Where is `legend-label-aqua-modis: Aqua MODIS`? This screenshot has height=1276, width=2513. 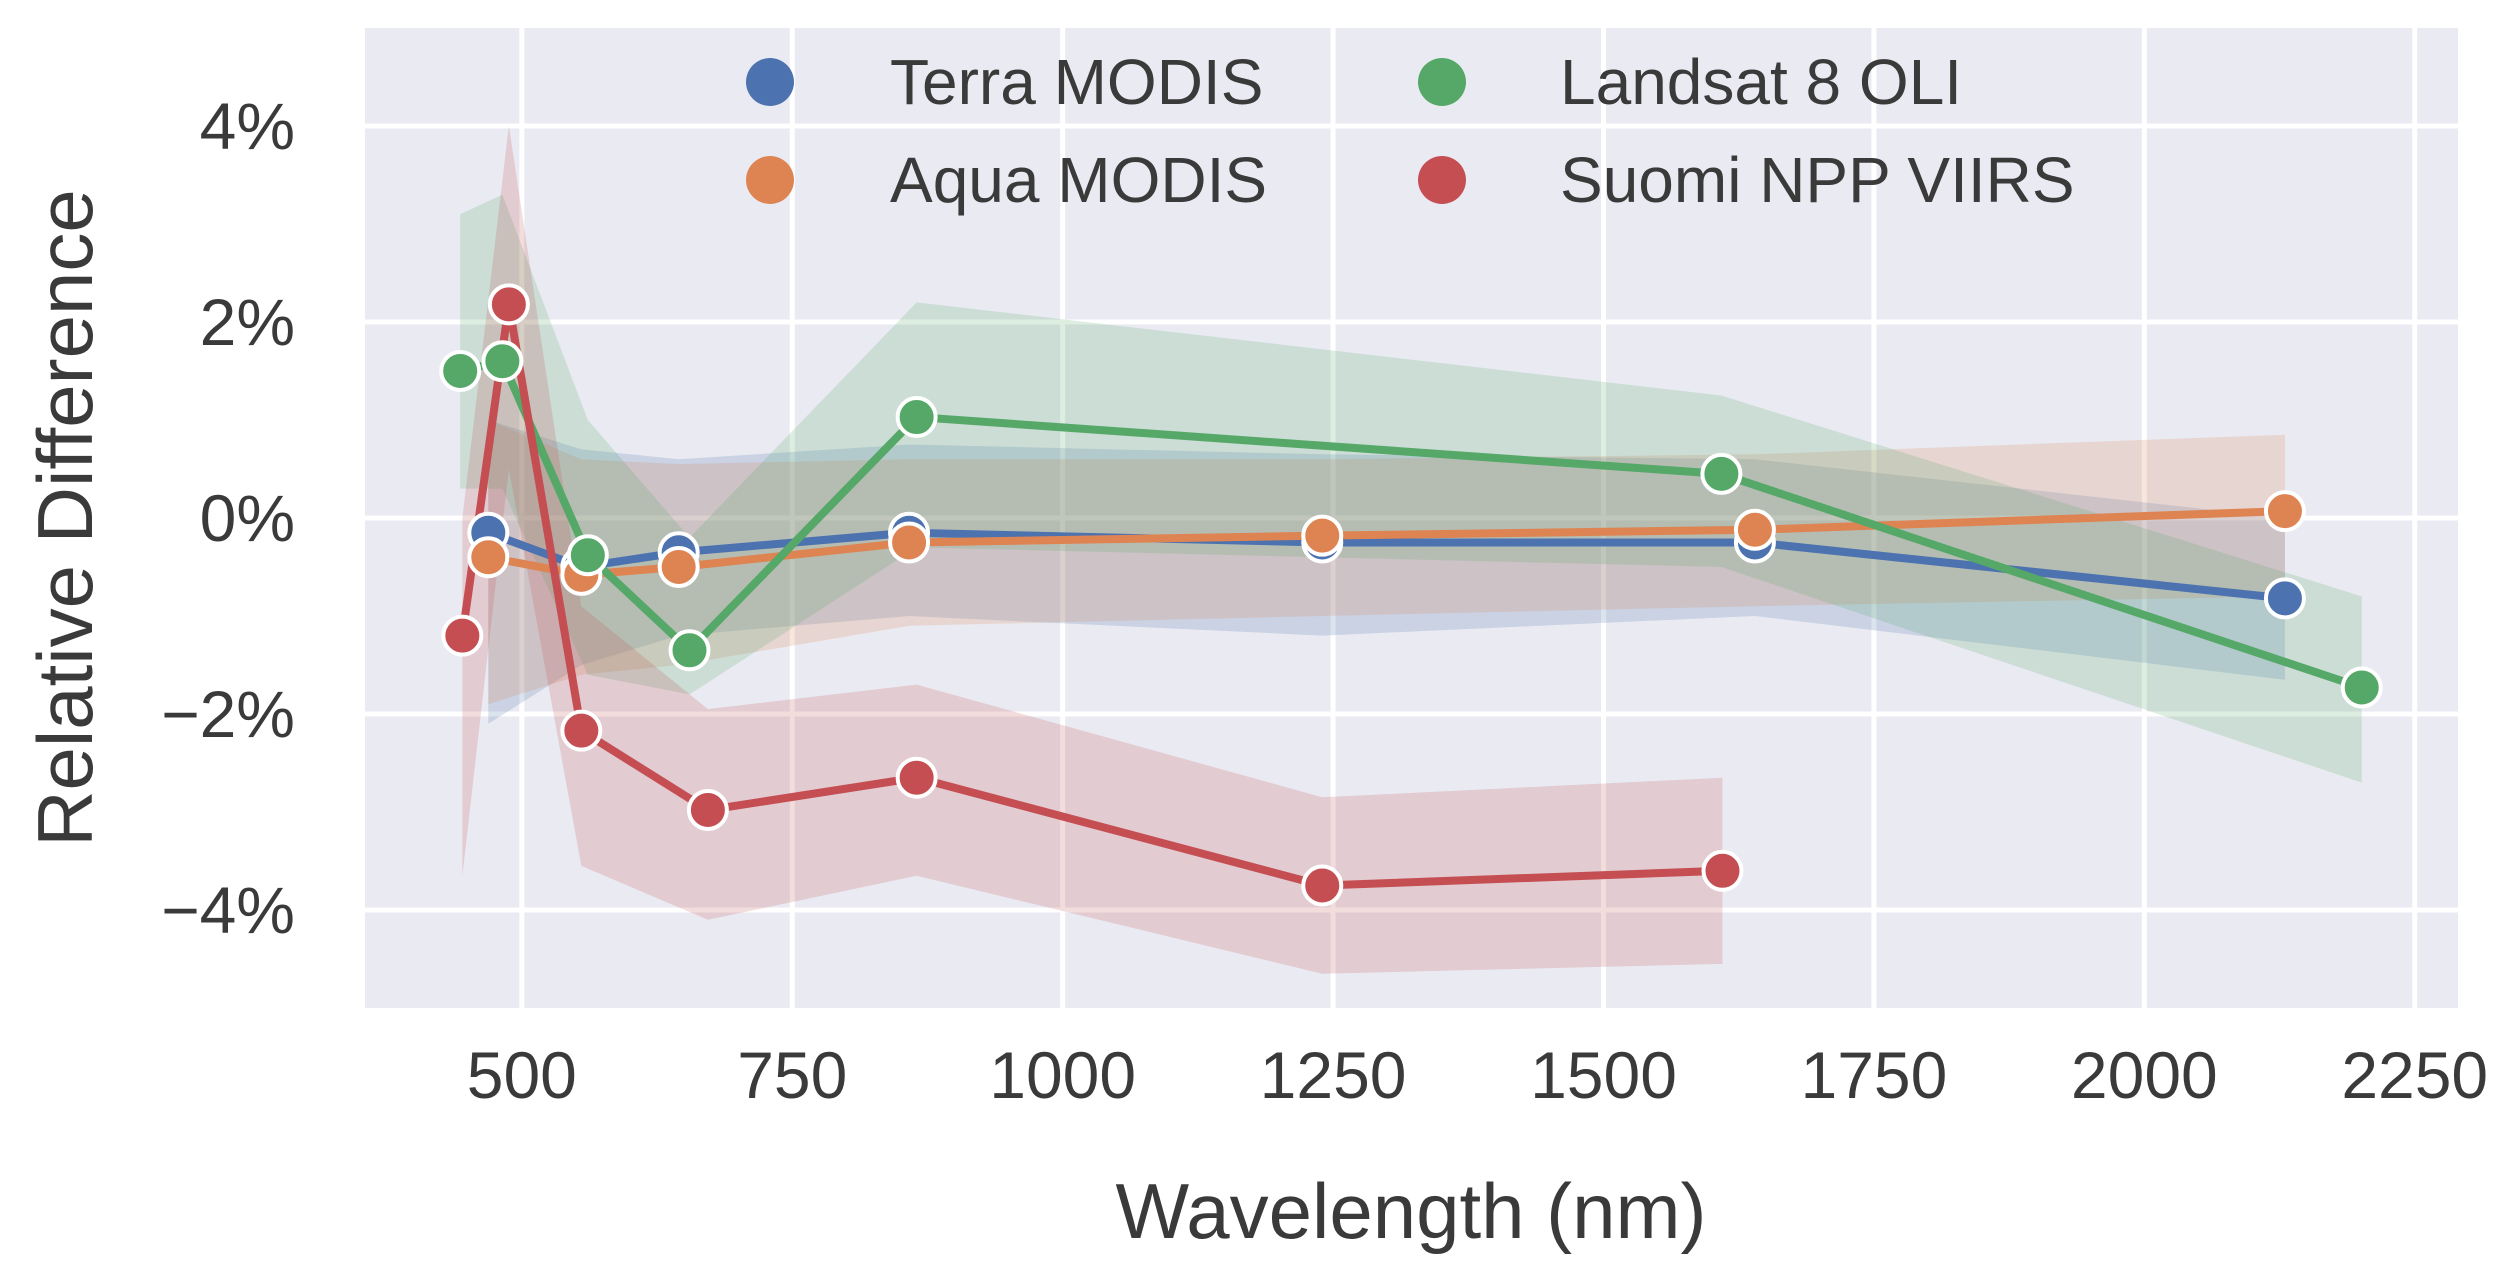
legend-label-aqua-modis: Aqua MODIS is located at coordinates (1078, 180).